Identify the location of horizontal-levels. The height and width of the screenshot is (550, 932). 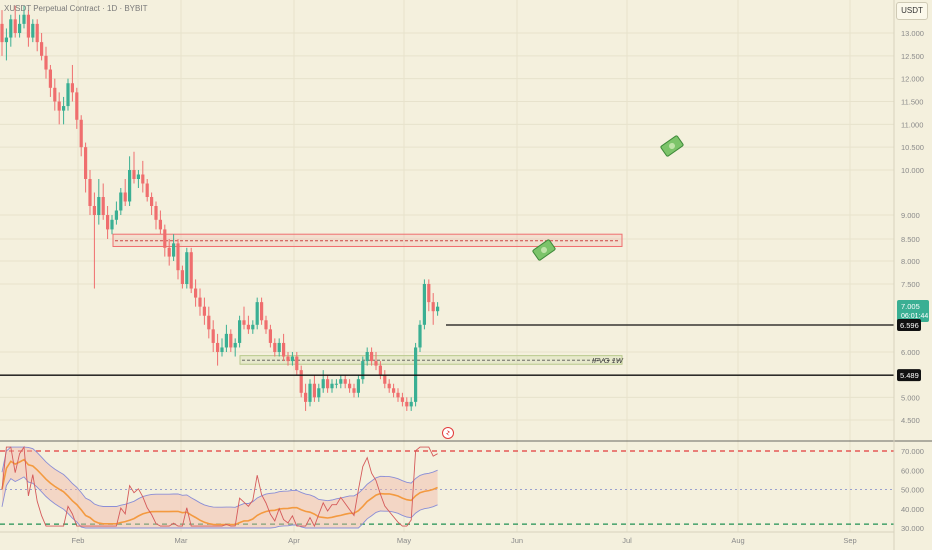
(447, 350).